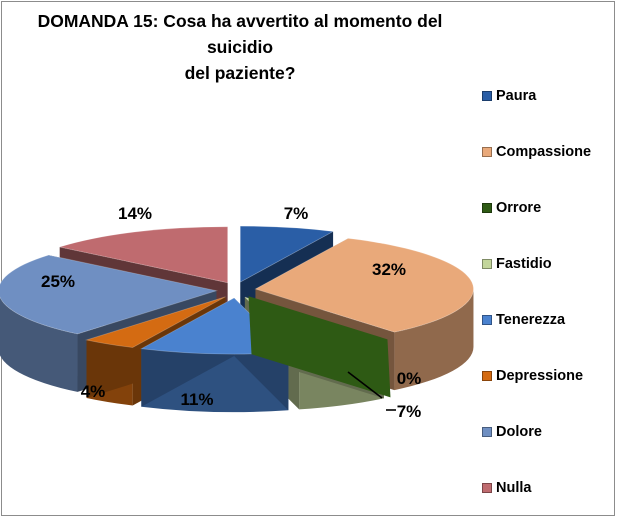  I want to click on pie-slice-orrore, so click(319, 347).